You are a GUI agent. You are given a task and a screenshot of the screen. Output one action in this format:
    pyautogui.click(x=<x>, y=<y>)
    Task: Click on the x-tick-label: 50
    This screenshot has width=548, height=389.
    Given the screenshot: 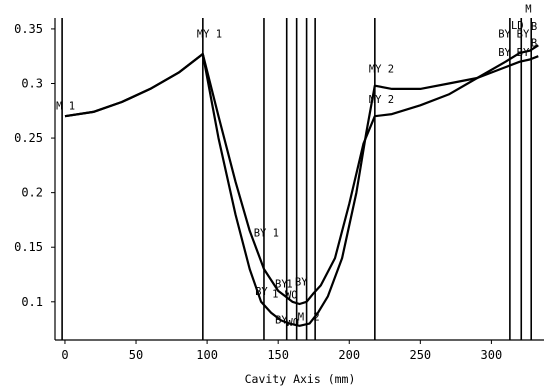 What is the action you would take?
    pyautogui.click(x=136, y=355)
    